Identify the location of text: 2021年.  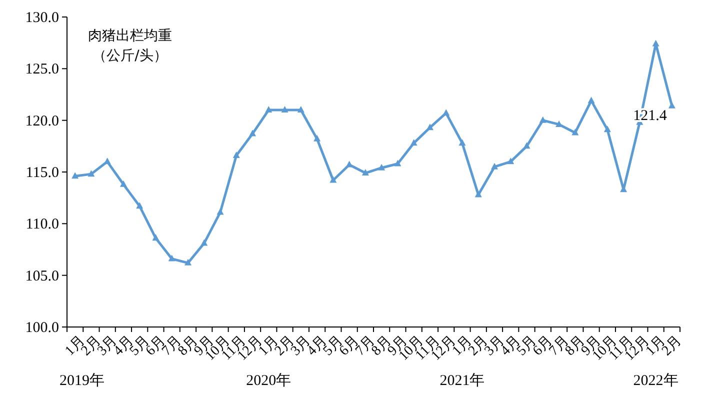
(462, 380).